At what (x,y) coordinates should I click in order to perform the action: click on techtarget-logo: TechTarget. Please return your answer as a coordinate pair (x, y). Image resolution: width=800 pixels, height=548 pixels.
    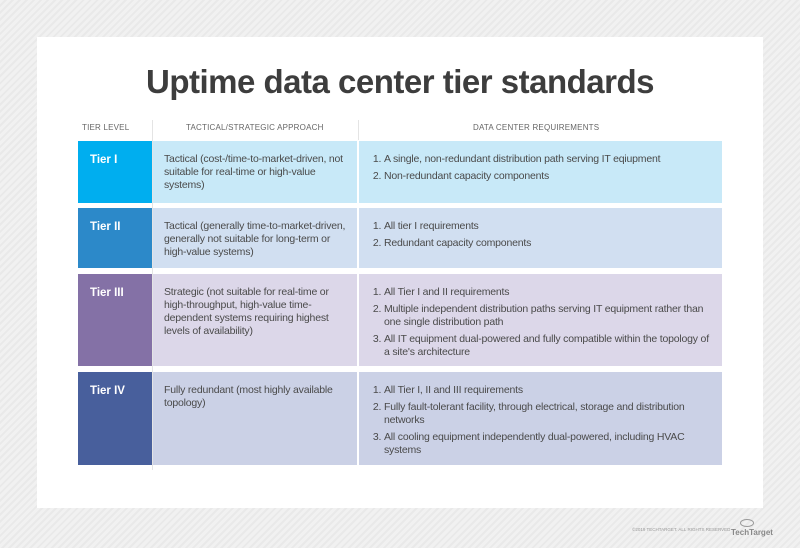
    Looking at the image, I should click on (752, 528).